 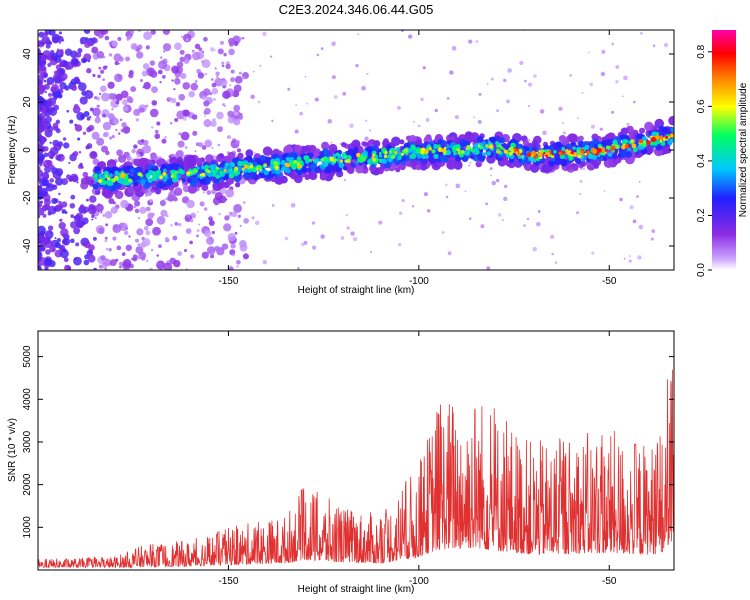 I want to click on spectrogram-y-tick-label: 40, so click(x=27, y=54).